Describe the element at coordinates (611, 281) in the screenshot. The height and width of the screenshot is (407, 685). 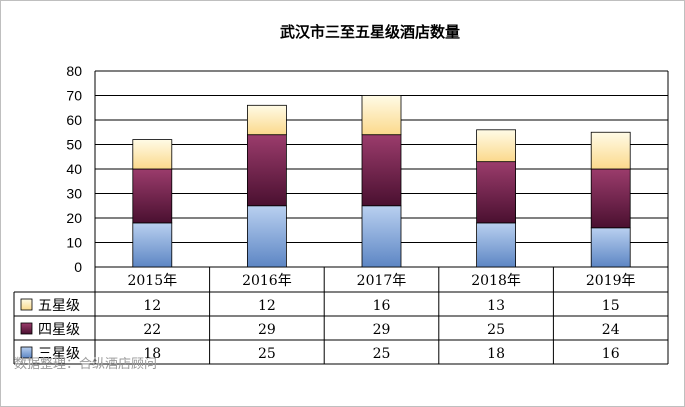
I see `category-label: 2019年` at that location.